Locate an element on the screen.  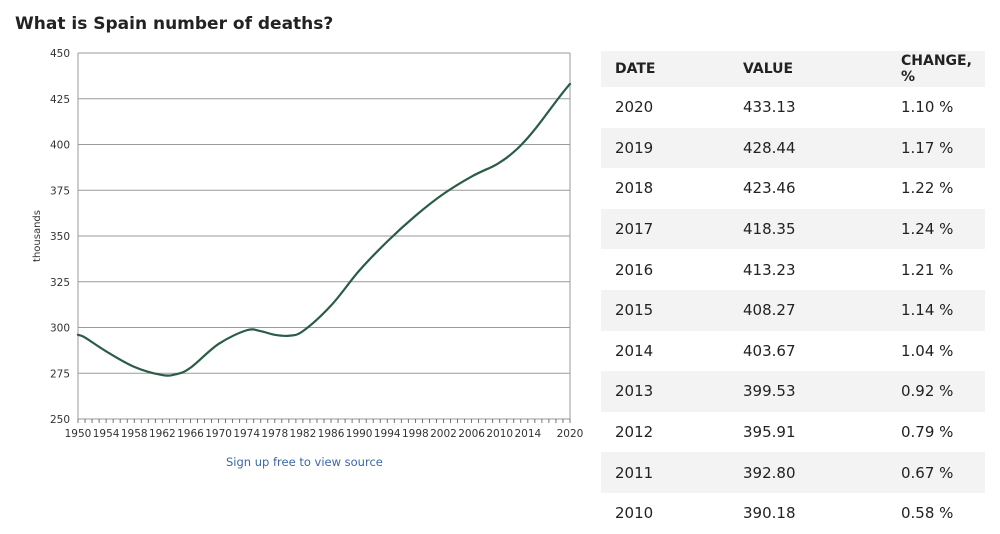
table-cell: 2014 is located at coordinates (634, 350).